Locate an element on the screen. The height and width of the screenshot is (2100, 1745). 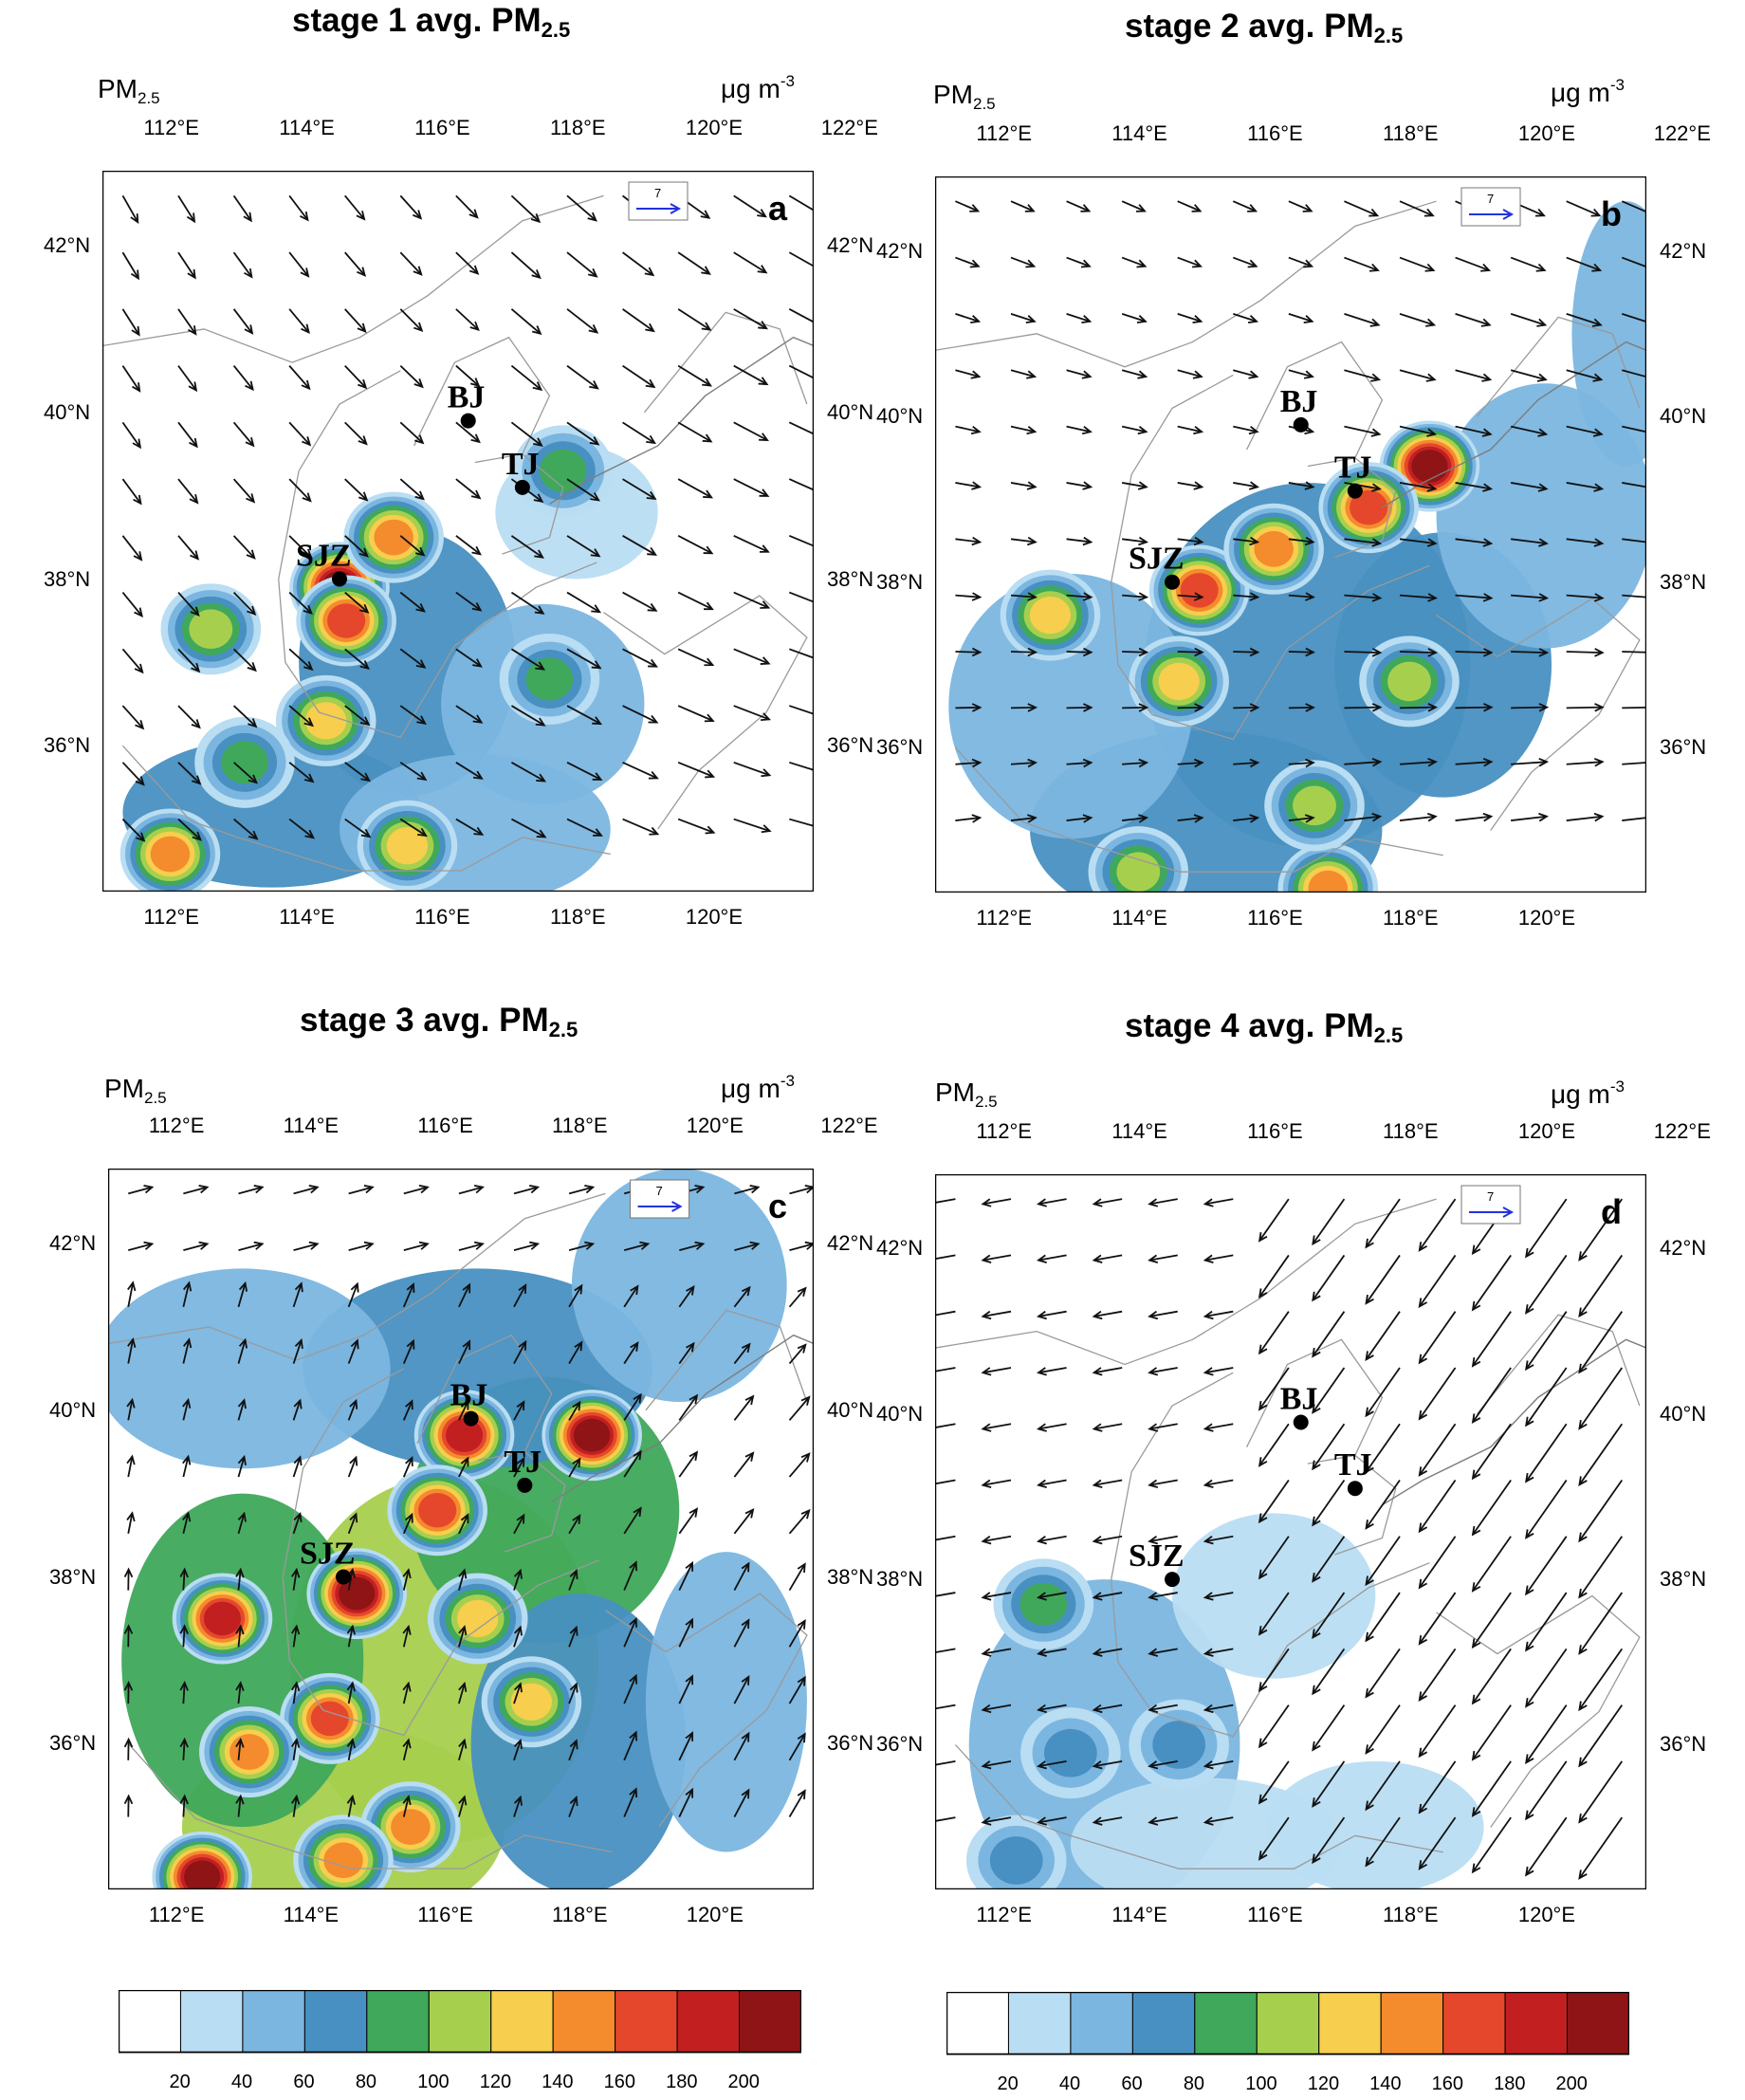
bottom-lon-tick-label: 120°E is located at coordinates (1546, 918).